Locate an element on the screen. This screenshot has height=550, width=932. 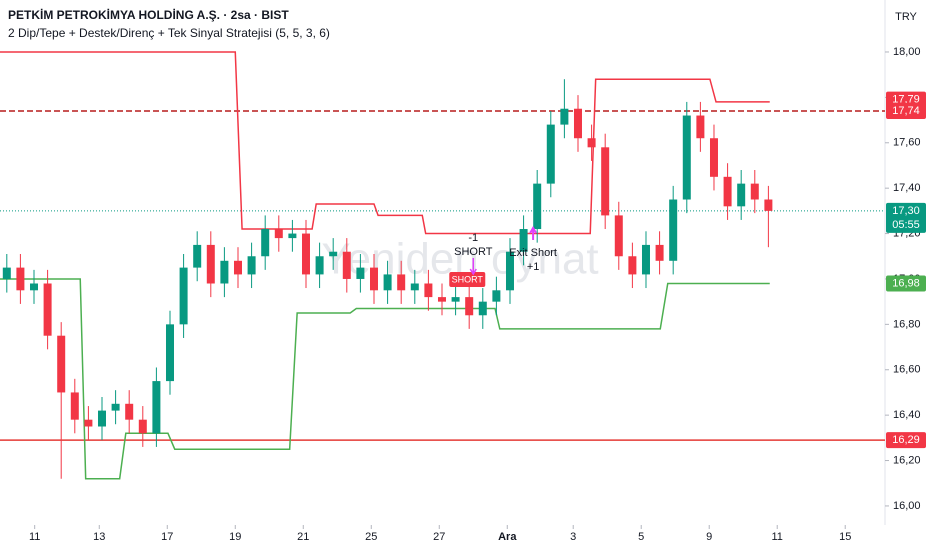
price-label: 16,29 is located at coordinates (906, 440).